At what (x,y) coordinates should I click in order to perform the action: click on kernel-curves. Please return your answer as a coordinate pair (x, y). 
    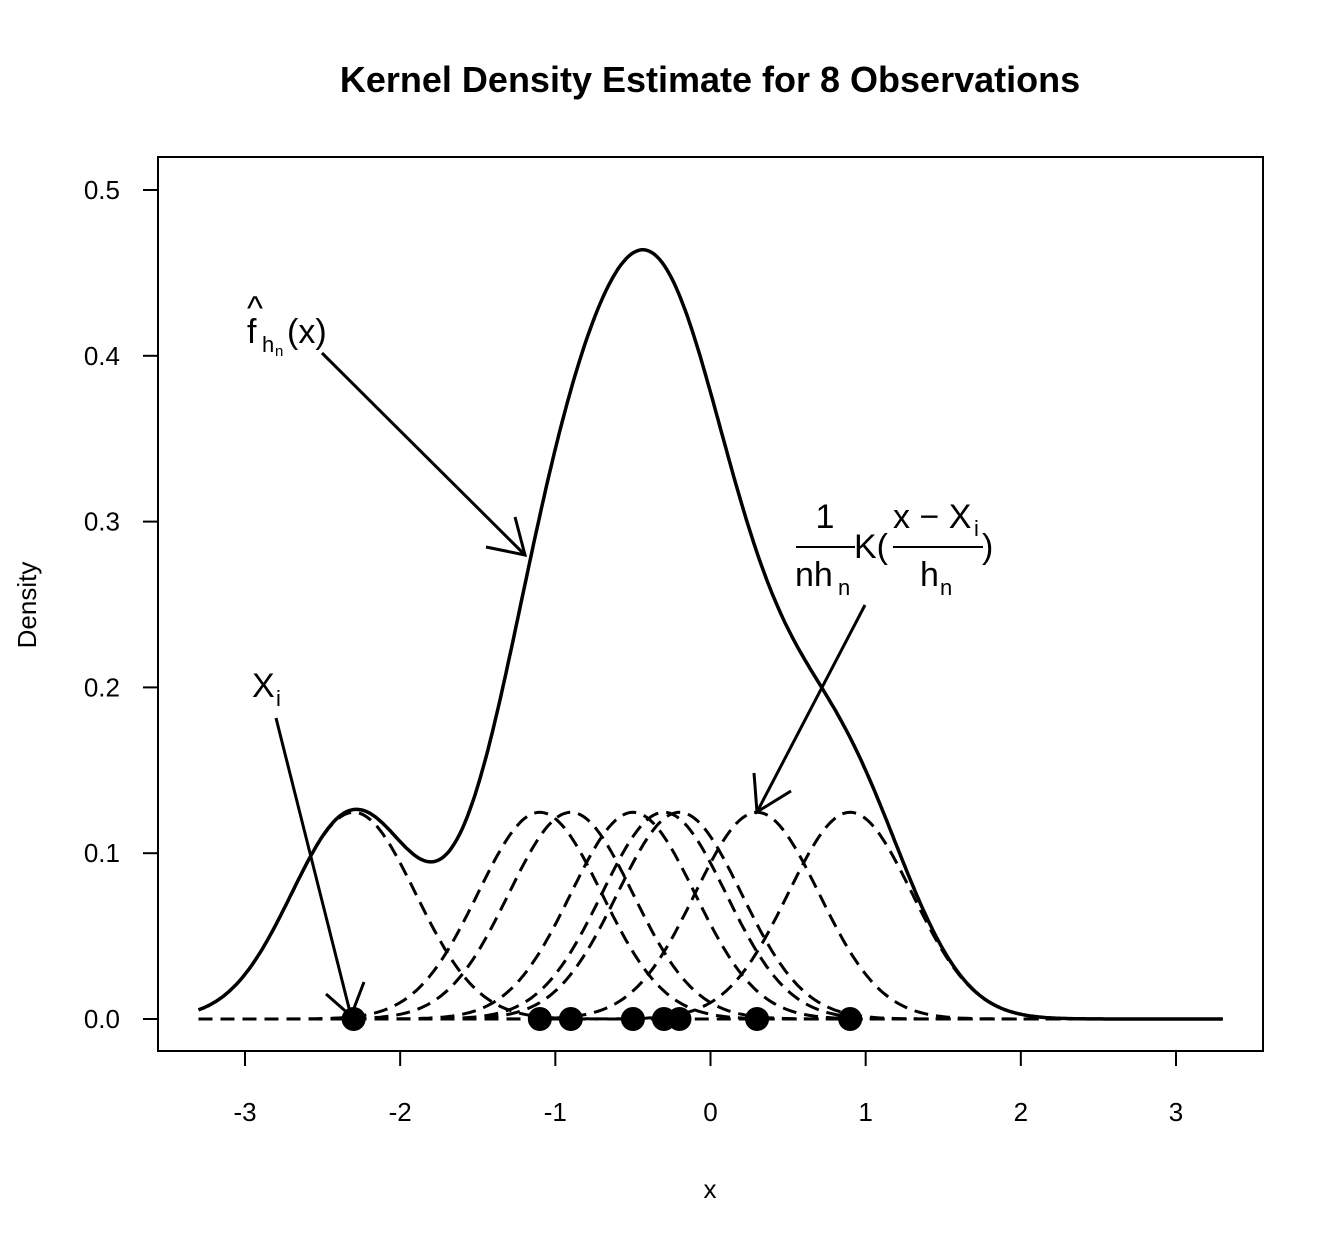
    Looking at the image, I should click on (710, 915).